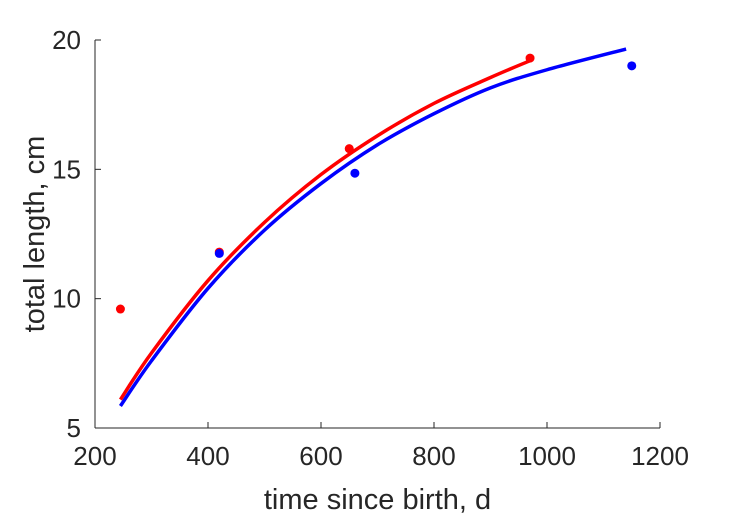  What do you see at coordinates (76, 234) in the screenshot?
I see `y-ticks: 5 10 15 20` at bounding box center [76, 234].